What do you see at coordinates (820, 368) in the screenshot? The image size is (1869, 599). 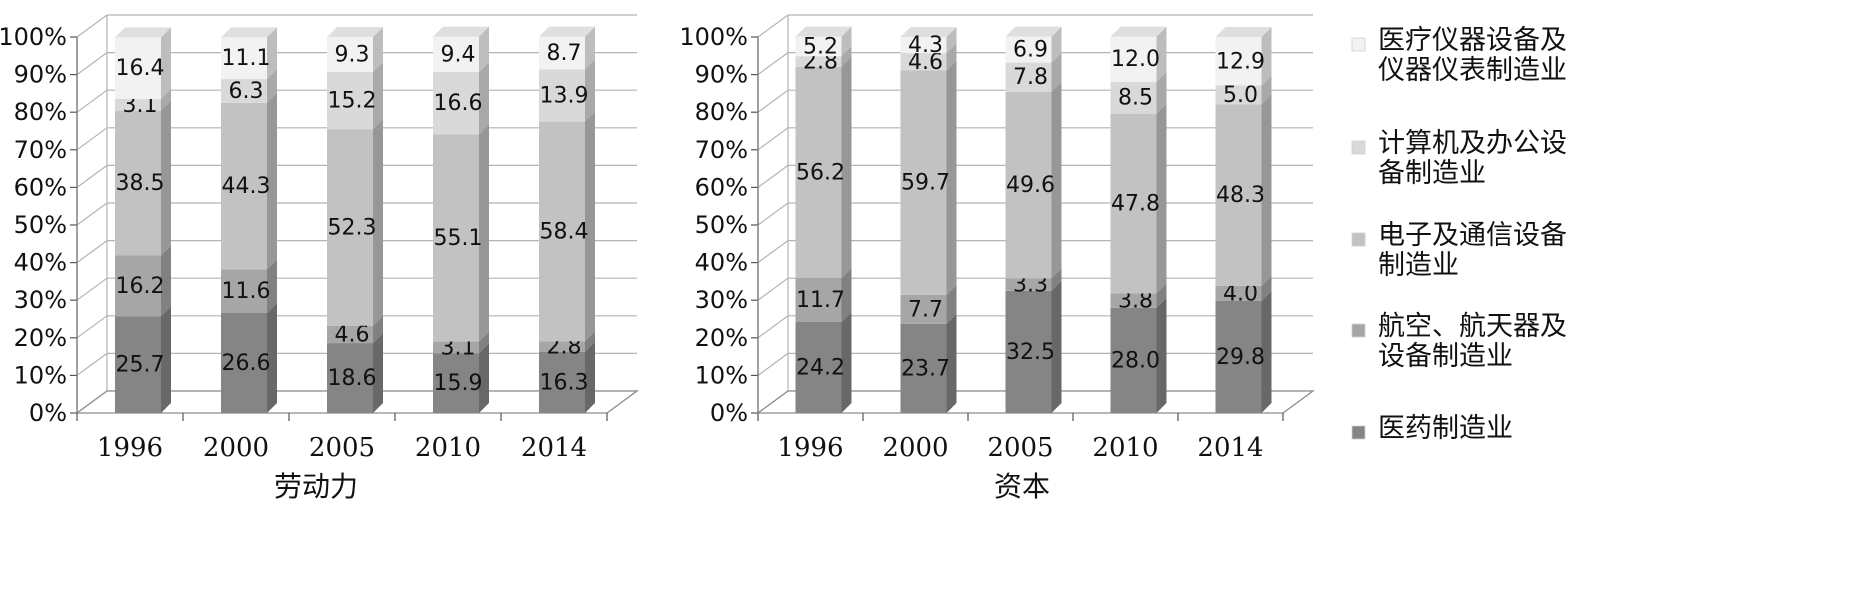 I see `data-label: 24.2` at bounding box center [820, 368].